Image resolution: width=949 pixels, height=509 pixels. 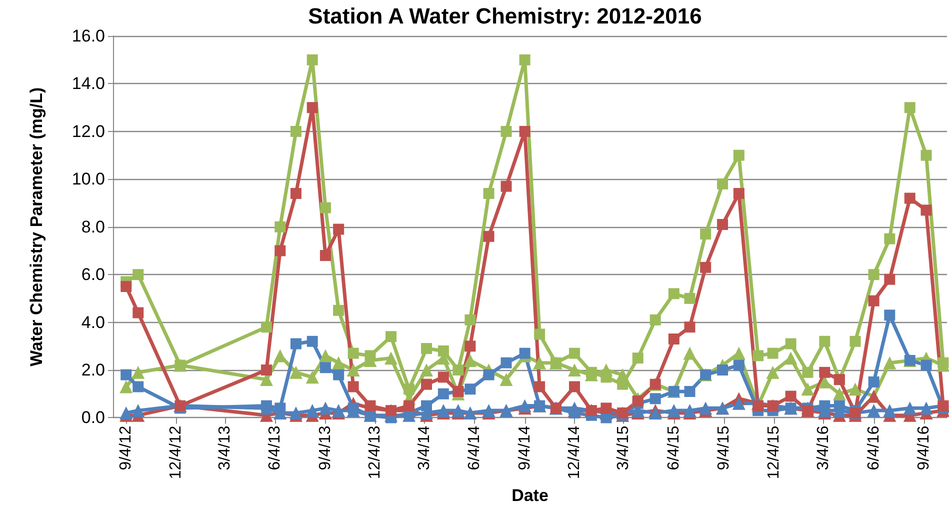 I want to click on x-tick-label: 9/4/16, so click(x=924, y=448).